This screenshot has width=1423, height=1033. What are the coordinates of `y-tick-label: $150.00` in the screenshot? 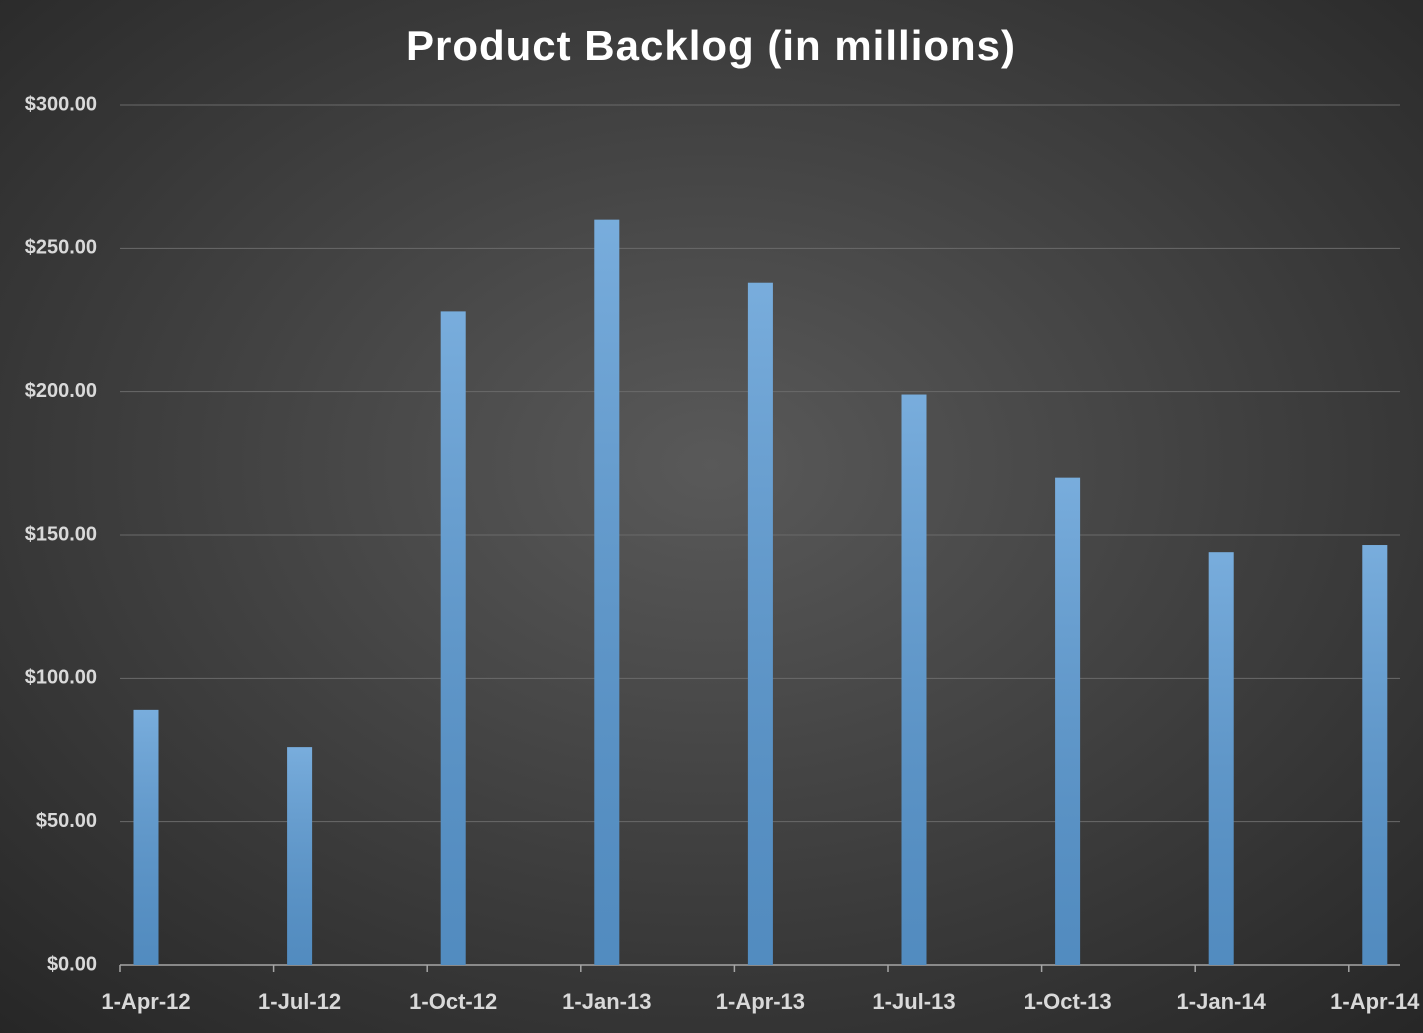 It's located at (61, 534).